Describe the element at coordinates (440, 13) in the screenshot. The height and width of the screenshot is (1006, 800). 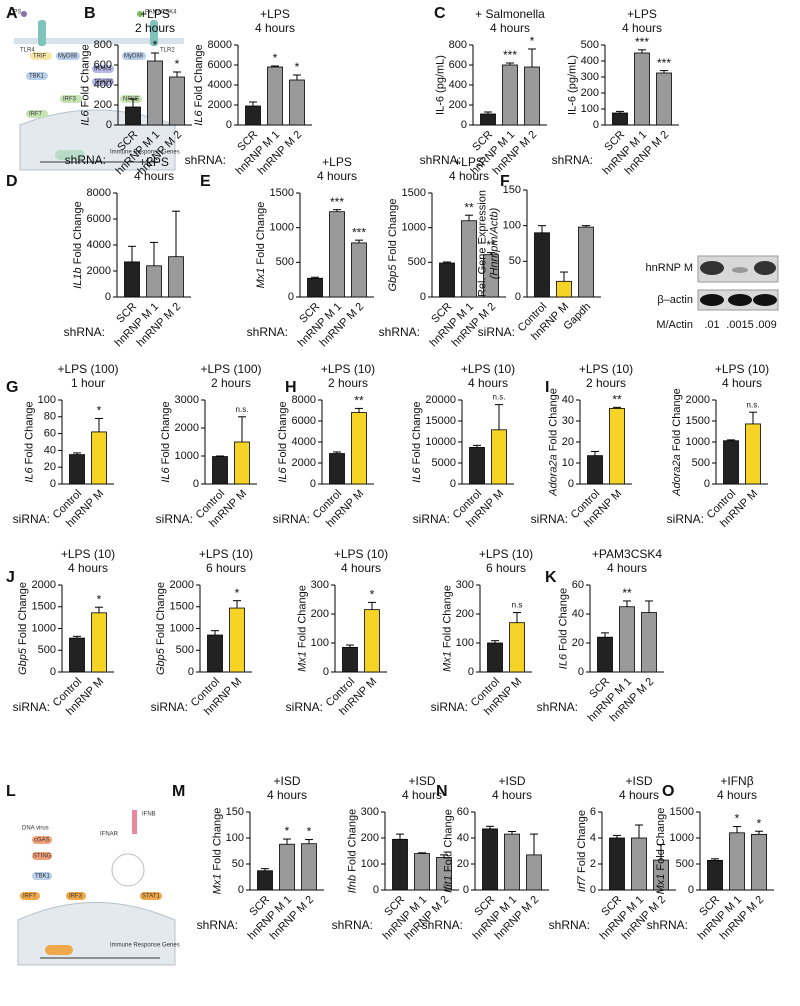
I see `panel-label: C` at that location.